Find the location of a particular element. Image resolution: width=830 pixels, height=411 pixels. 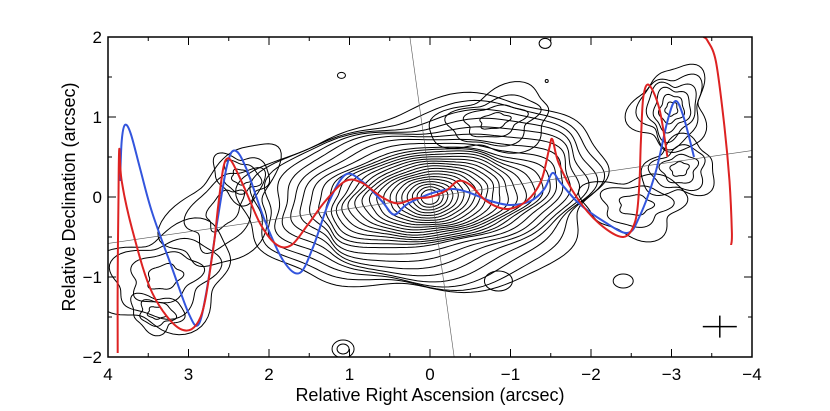

x-tick-label: −1 is located at coordinates (510, 374).